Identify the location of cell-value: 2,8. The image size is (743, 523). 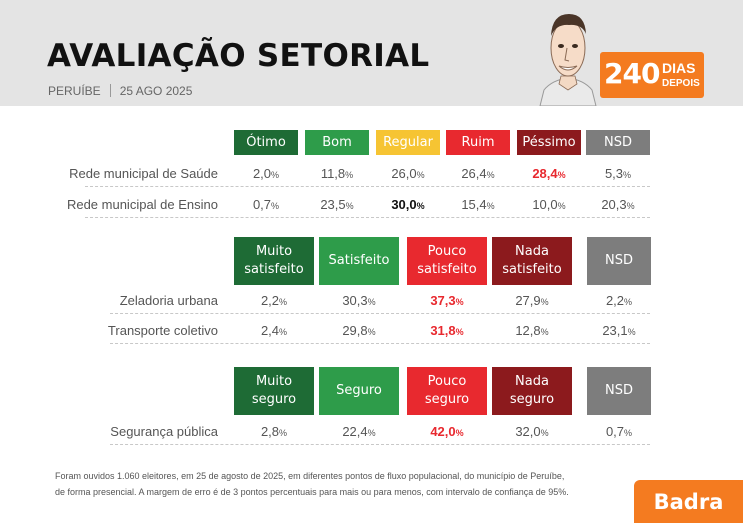
(270, 431).